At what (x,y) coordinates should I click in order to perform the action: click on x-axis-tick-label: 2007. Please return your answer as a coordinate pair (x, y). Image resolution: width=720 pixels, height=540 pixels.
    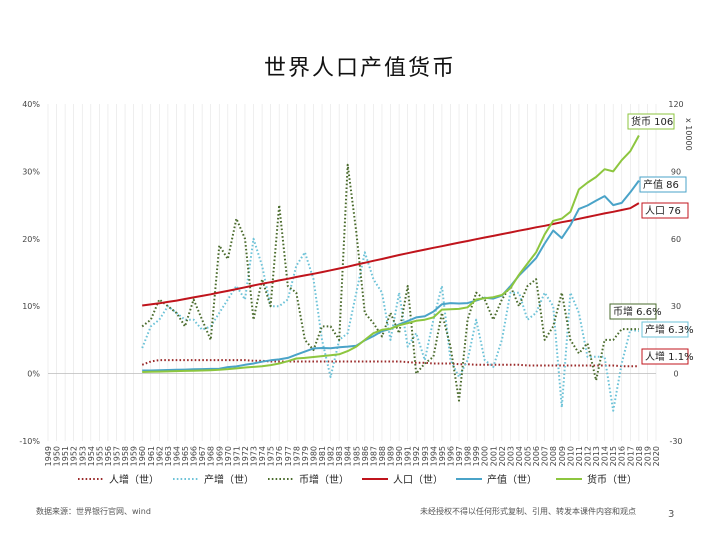
    Looking at the image, I should click on (545, 456).